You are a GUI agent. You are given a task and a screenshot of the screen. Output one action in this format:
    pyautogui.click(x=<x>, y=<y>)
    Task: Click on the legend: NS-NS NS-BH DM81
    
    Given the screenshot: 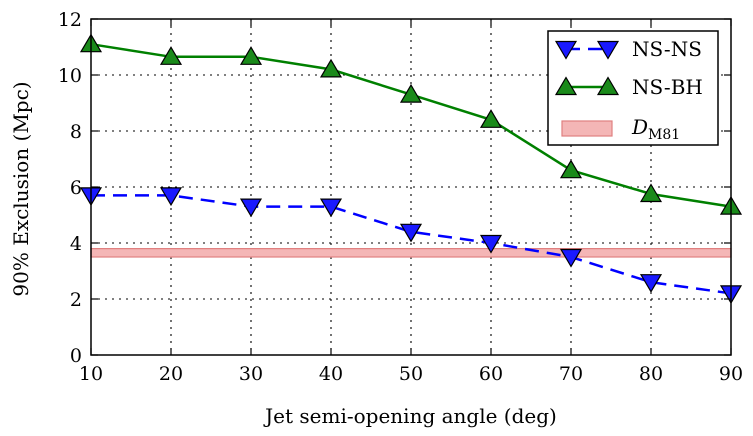 What is the action you would take?
    pyautogui.click(x=633, y=88)
    